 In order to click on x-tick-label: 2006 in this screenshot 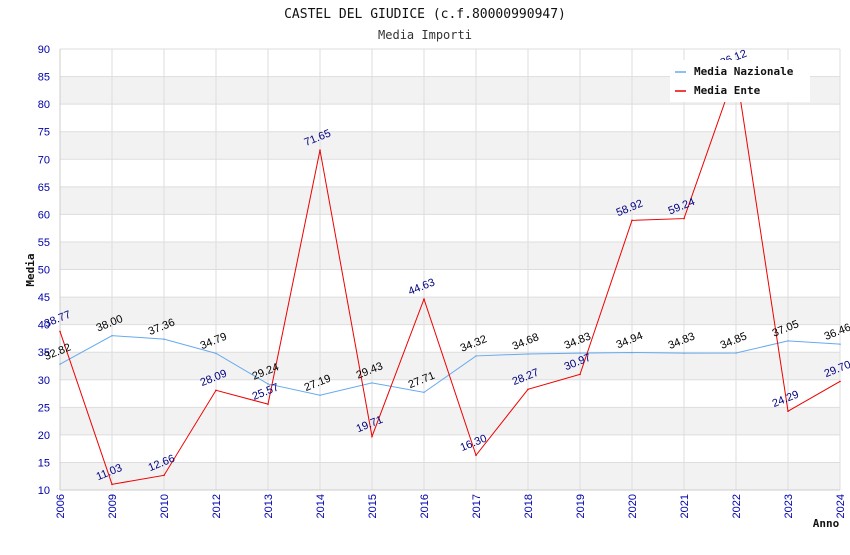, I will do `click(61, 506)`.